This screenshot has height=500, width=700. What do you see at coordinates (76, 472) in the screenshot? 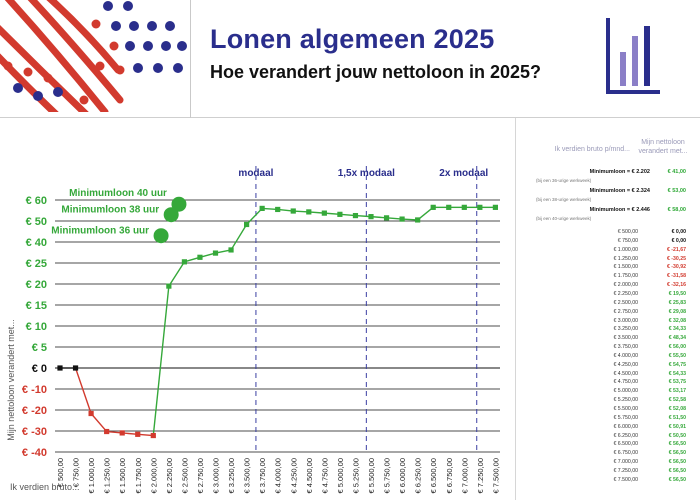
I see `x-tick-label: € 750,00` at bounding box center [76, 472].